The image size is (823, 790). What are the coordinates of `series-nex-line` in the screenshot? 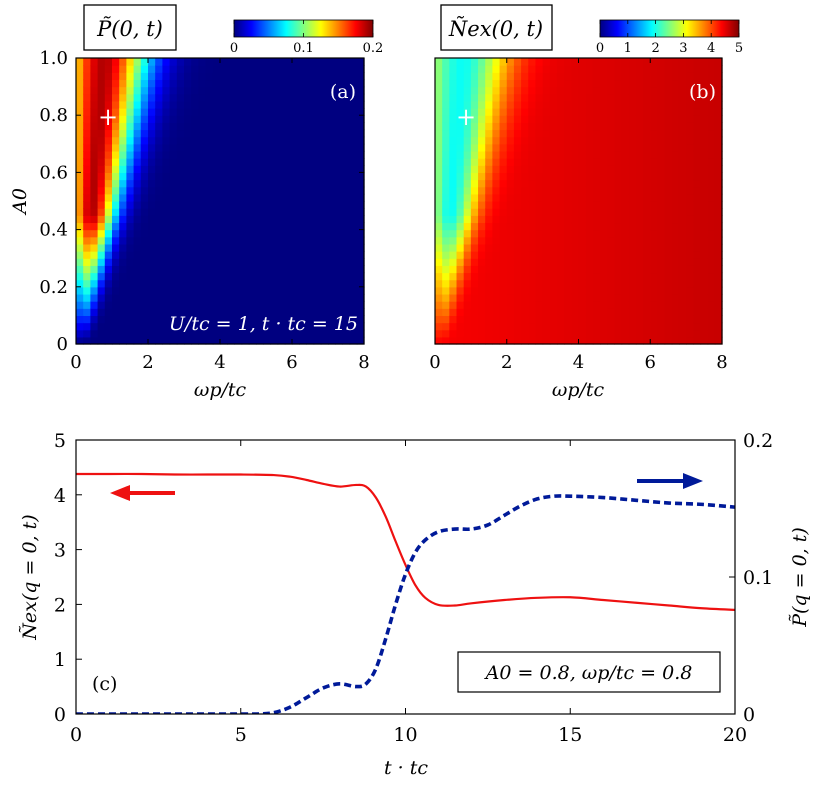 It's located at (405, 541).